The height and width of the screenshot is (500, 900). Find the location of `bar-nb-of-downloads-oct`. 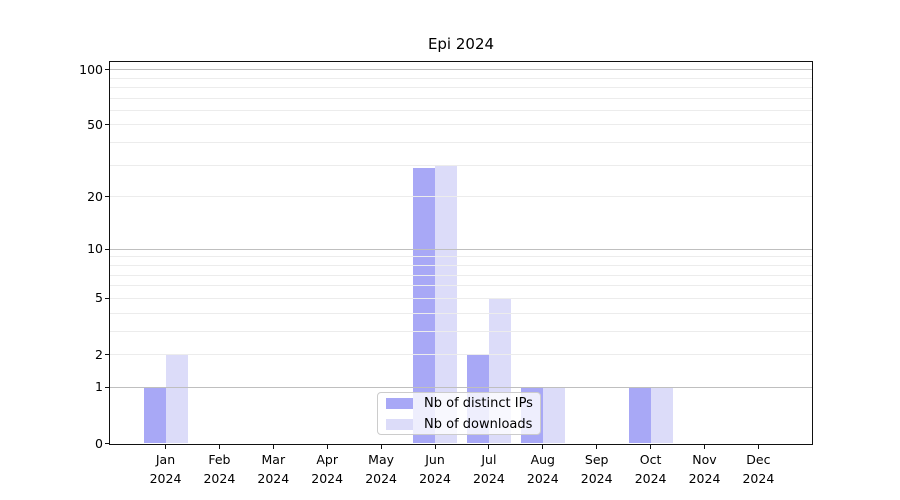

bar-nb-of-downloads-oct is located at coordinates (661, 415).